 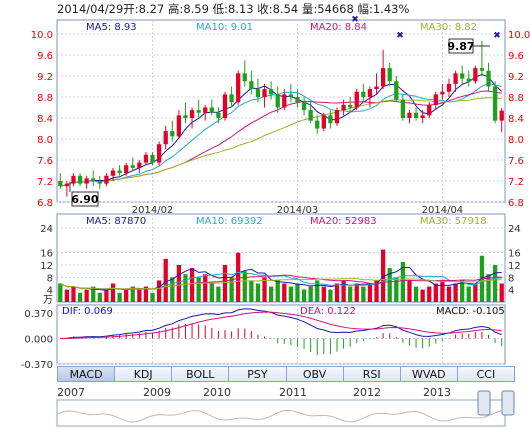 What do you see at coordinates (45, 161) in the screenshot?
I see `price-tick-left: 7.6` at bounding box center [45, 161].